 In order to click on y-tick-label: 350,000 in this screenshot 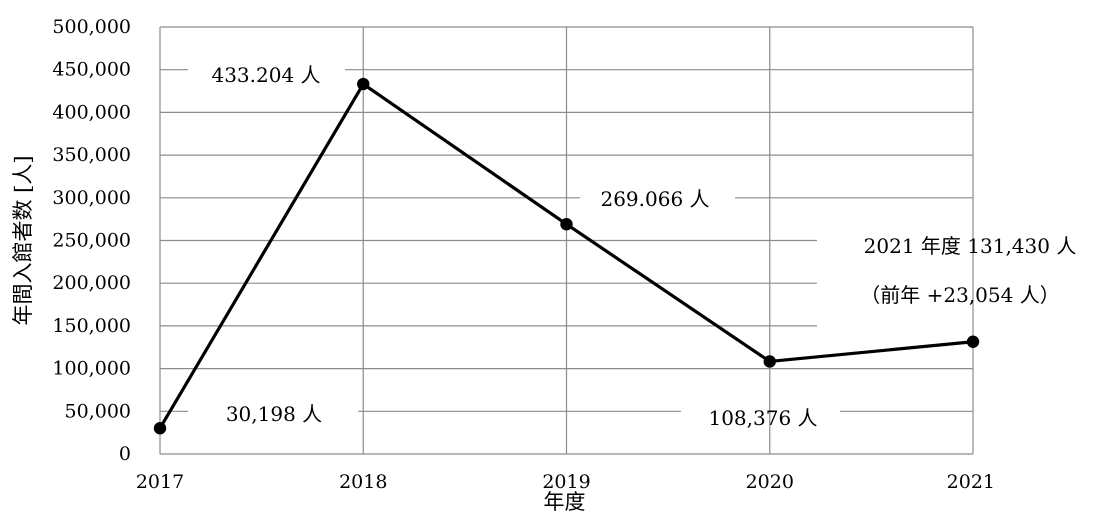, I will do `click(91, 155)`.